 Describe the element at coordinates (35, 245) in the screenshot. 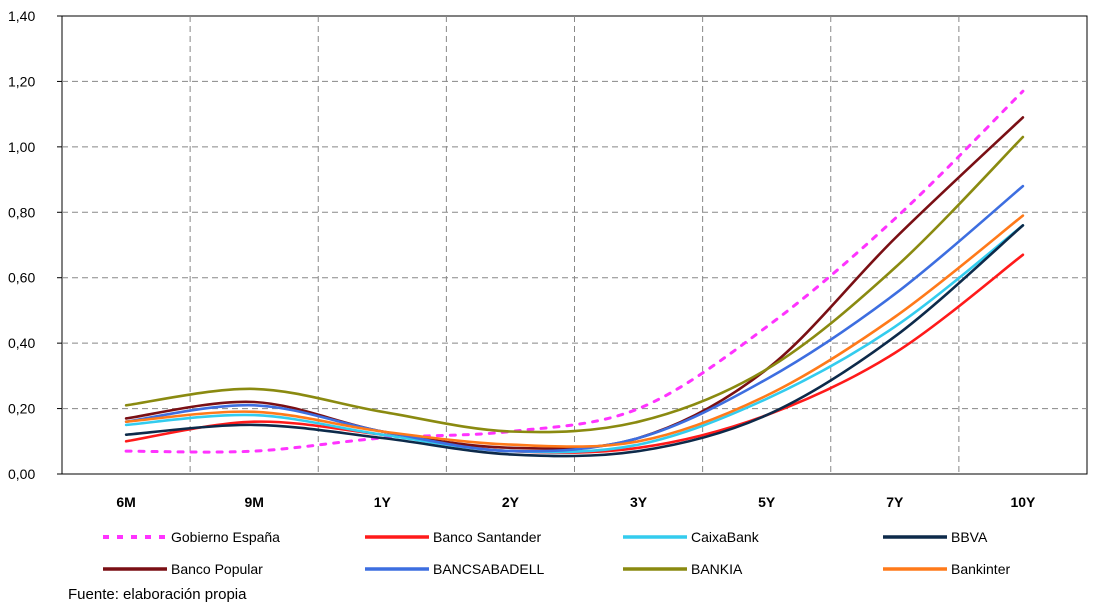

I see `y-axis: 0,00 0,20 0,40 0,60 0,80 1,00 1,20 1,40` at that location.